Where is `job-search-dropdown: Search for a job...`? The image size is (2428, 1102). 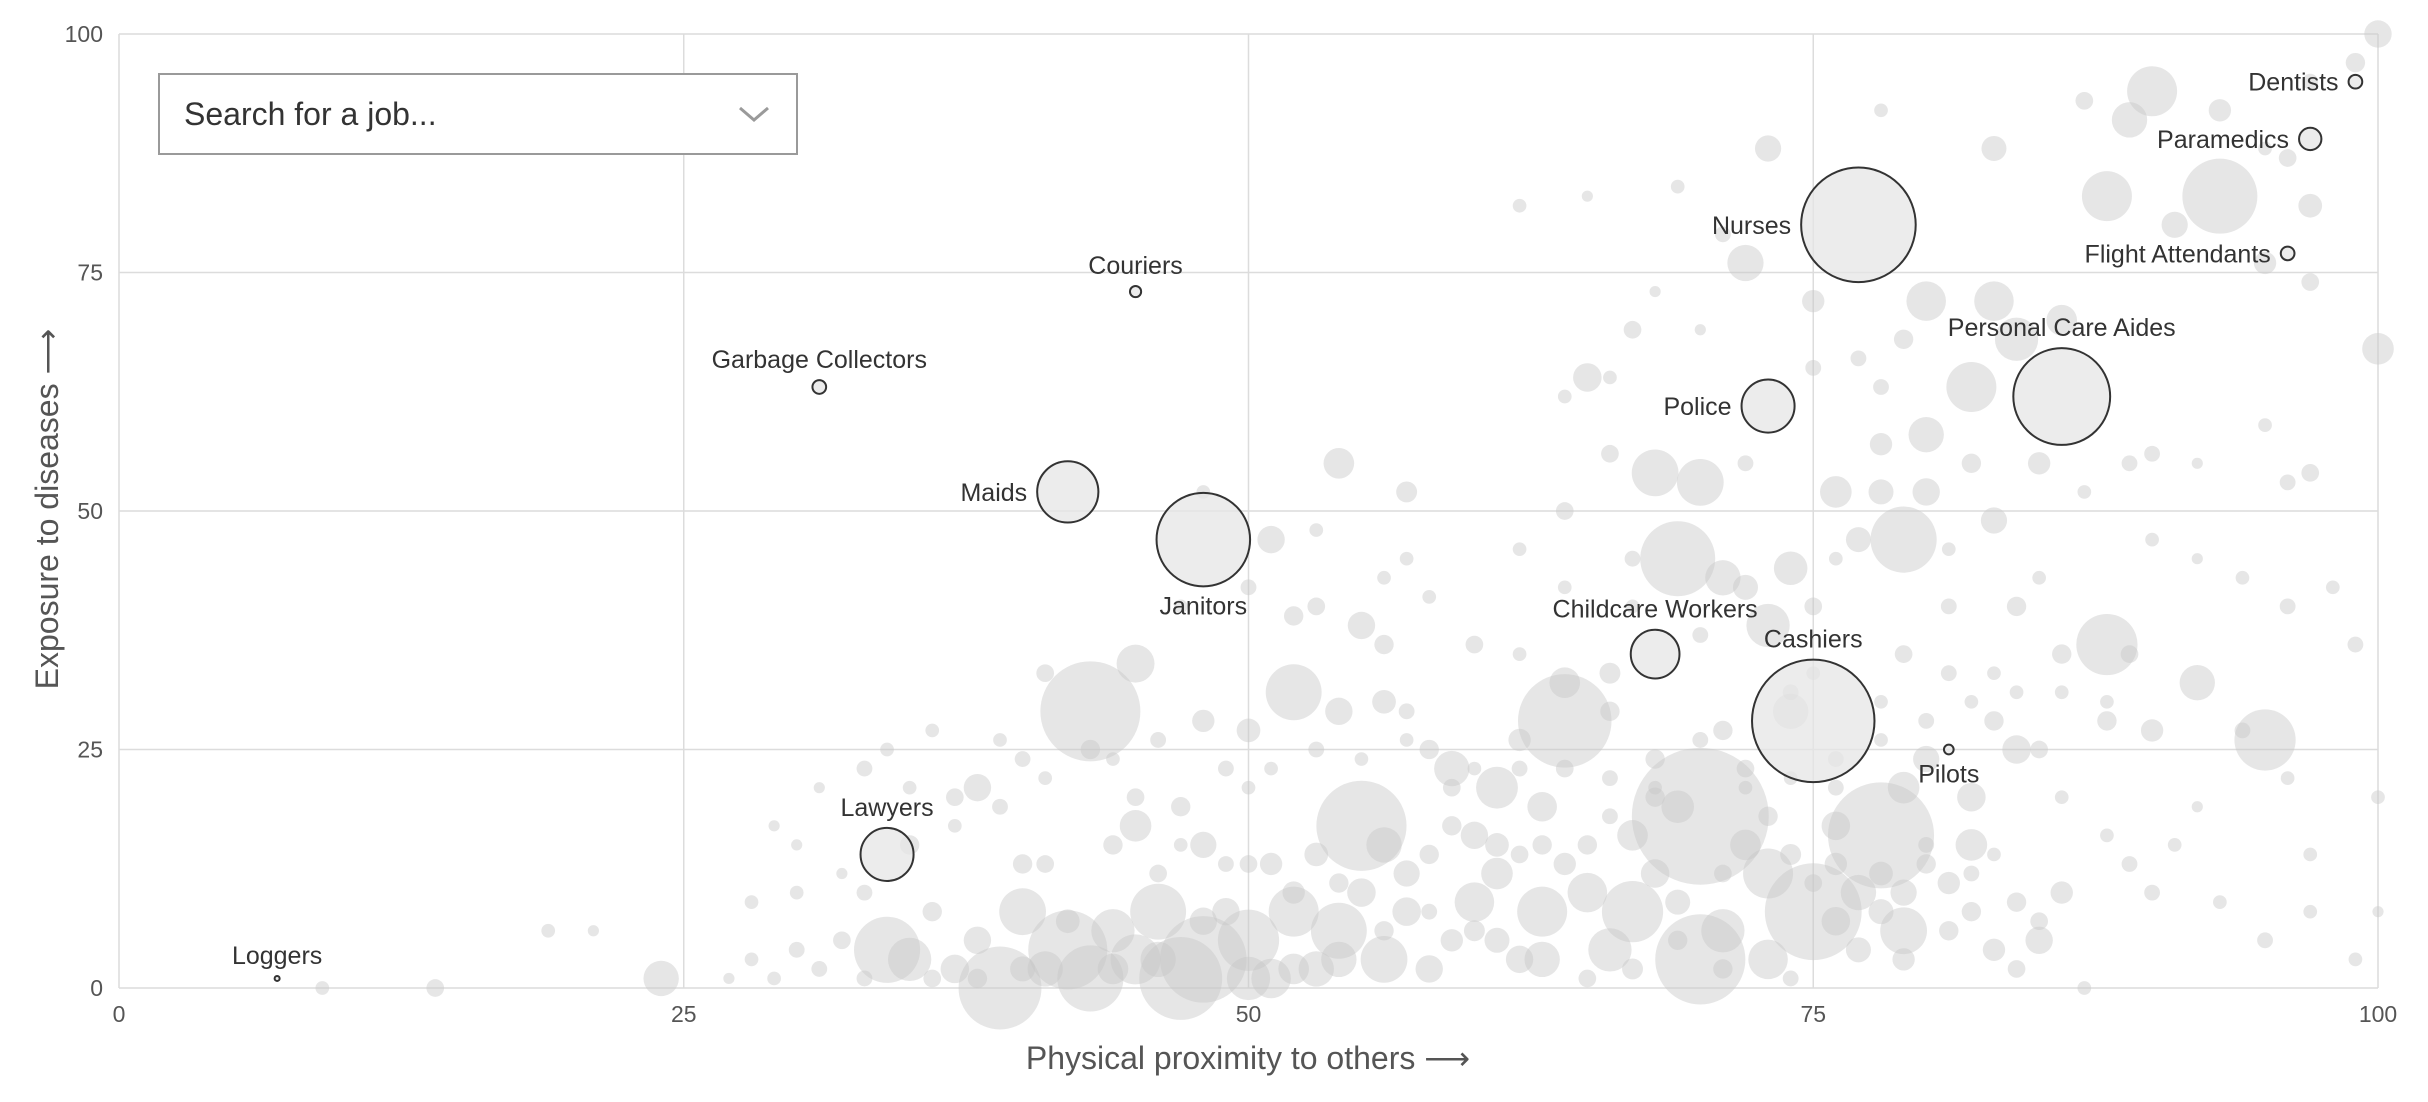
job-search-dropdown: Search for a job... is located at coordinates (478, 114).